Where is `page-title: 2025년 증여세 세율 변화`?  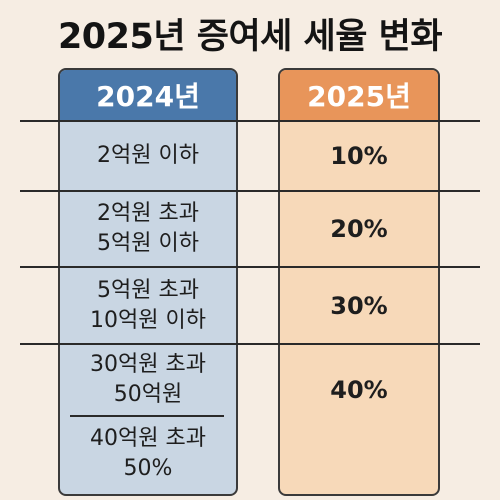
page-title: 2025년 증여세 세율 변화 is located at coordinates (250, 37).